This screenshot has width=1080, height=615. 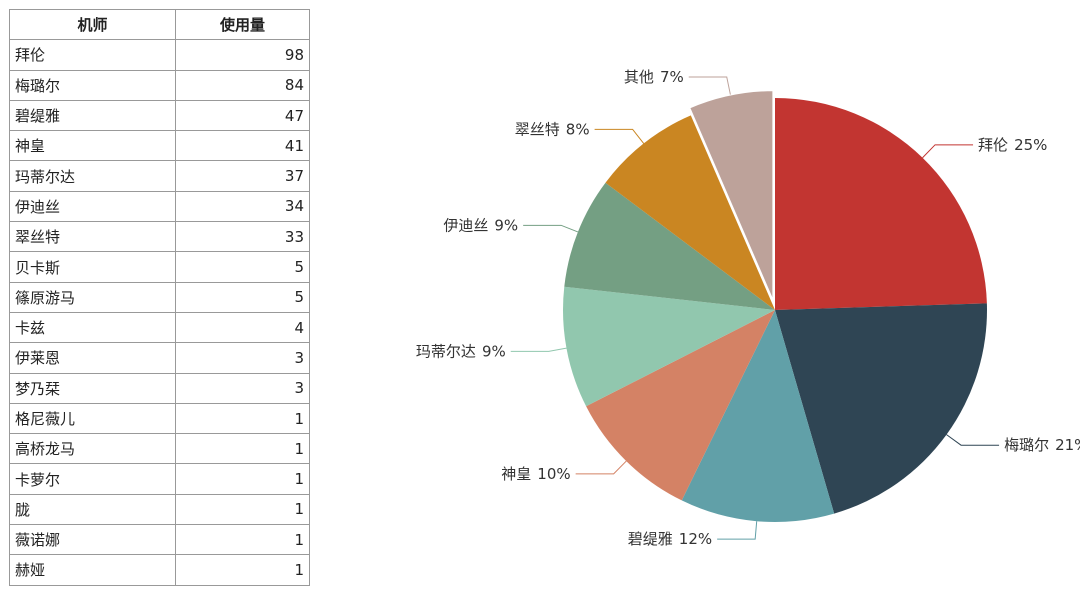 I want to click on usage-value-cell: 34, so click(x=242, y=206).